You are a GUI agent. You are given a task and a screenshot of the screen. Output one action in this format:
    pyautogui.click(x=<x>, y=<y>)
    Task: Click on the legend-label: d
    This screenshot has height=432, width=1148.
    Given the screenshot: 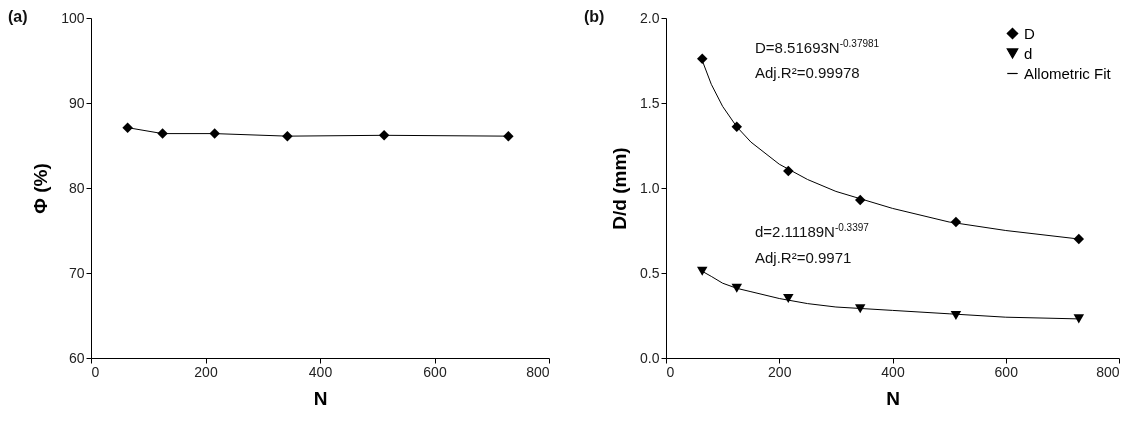 What is the action you would take?
    pyautogui.click(x=1028, y=53)
    